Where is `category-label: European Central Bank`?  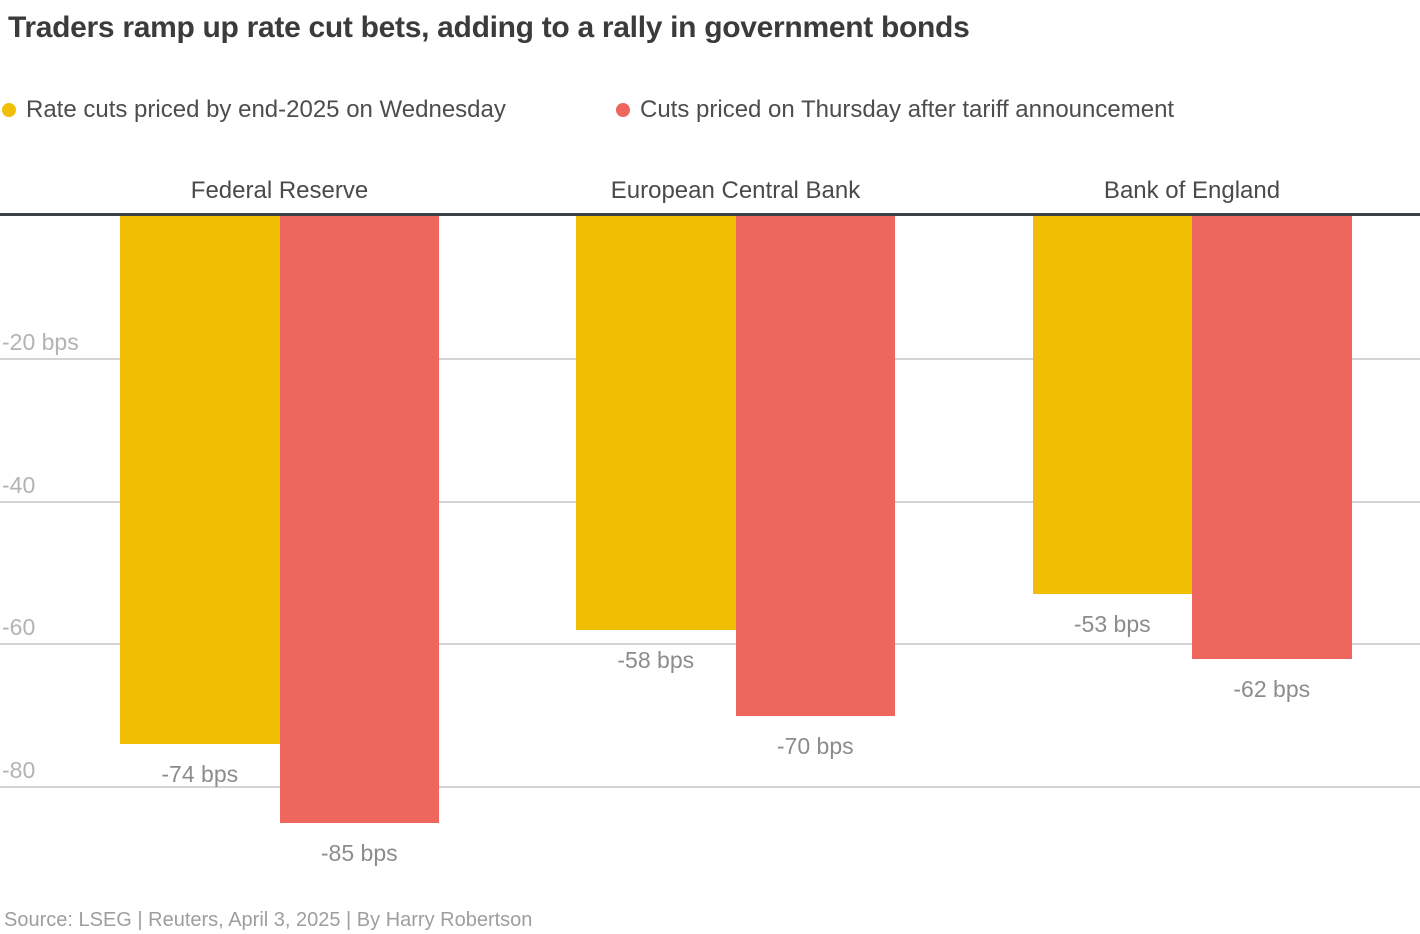 category-label: European Central Bank is located at coordinates (735, 190).